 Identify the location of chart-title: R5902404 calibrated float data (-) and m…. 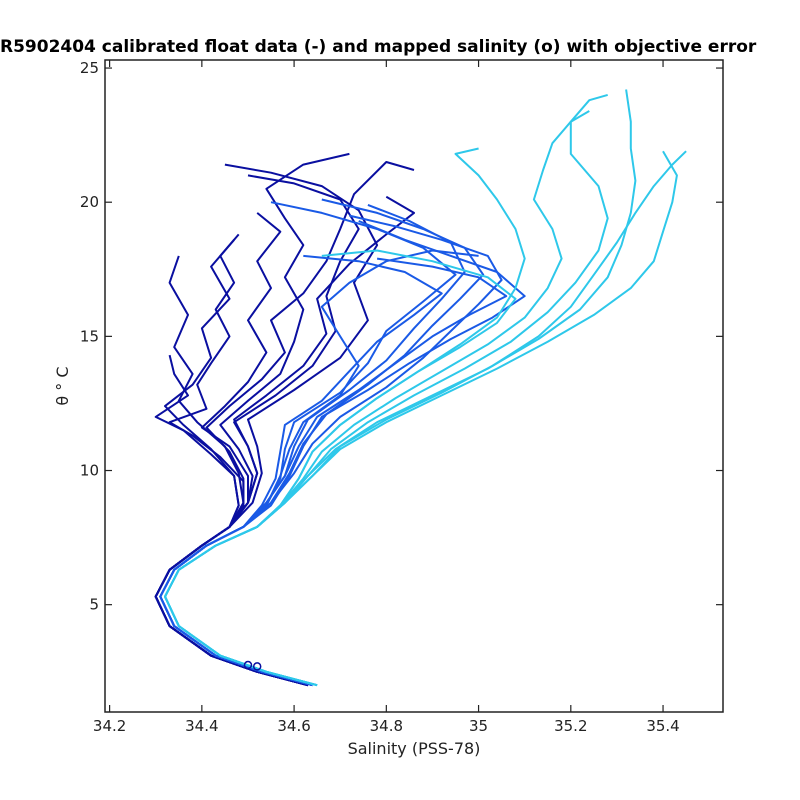
(378, 47).